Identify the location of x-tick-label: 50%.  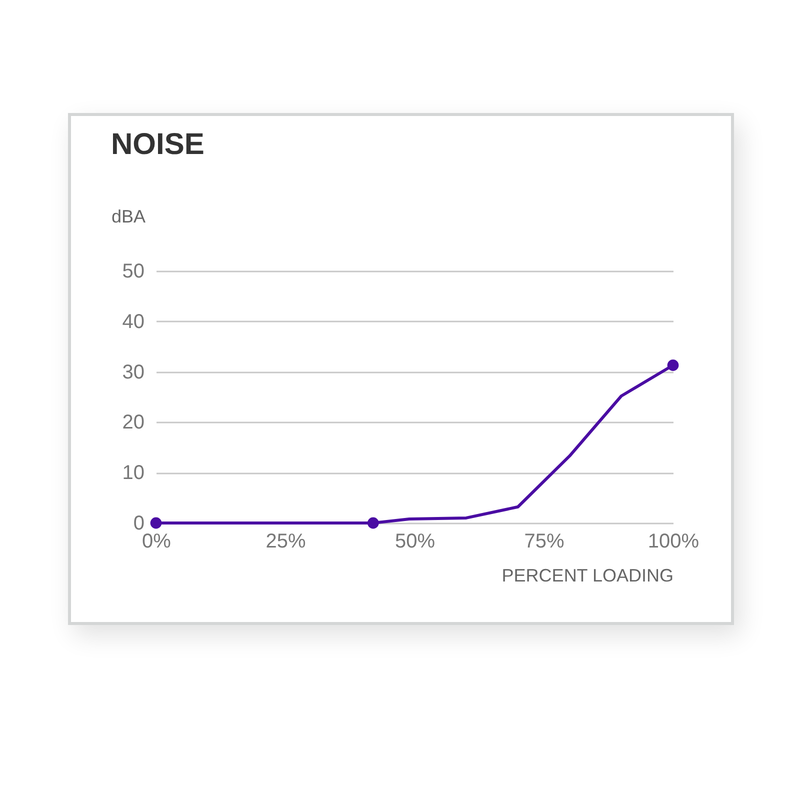
(415, 541).